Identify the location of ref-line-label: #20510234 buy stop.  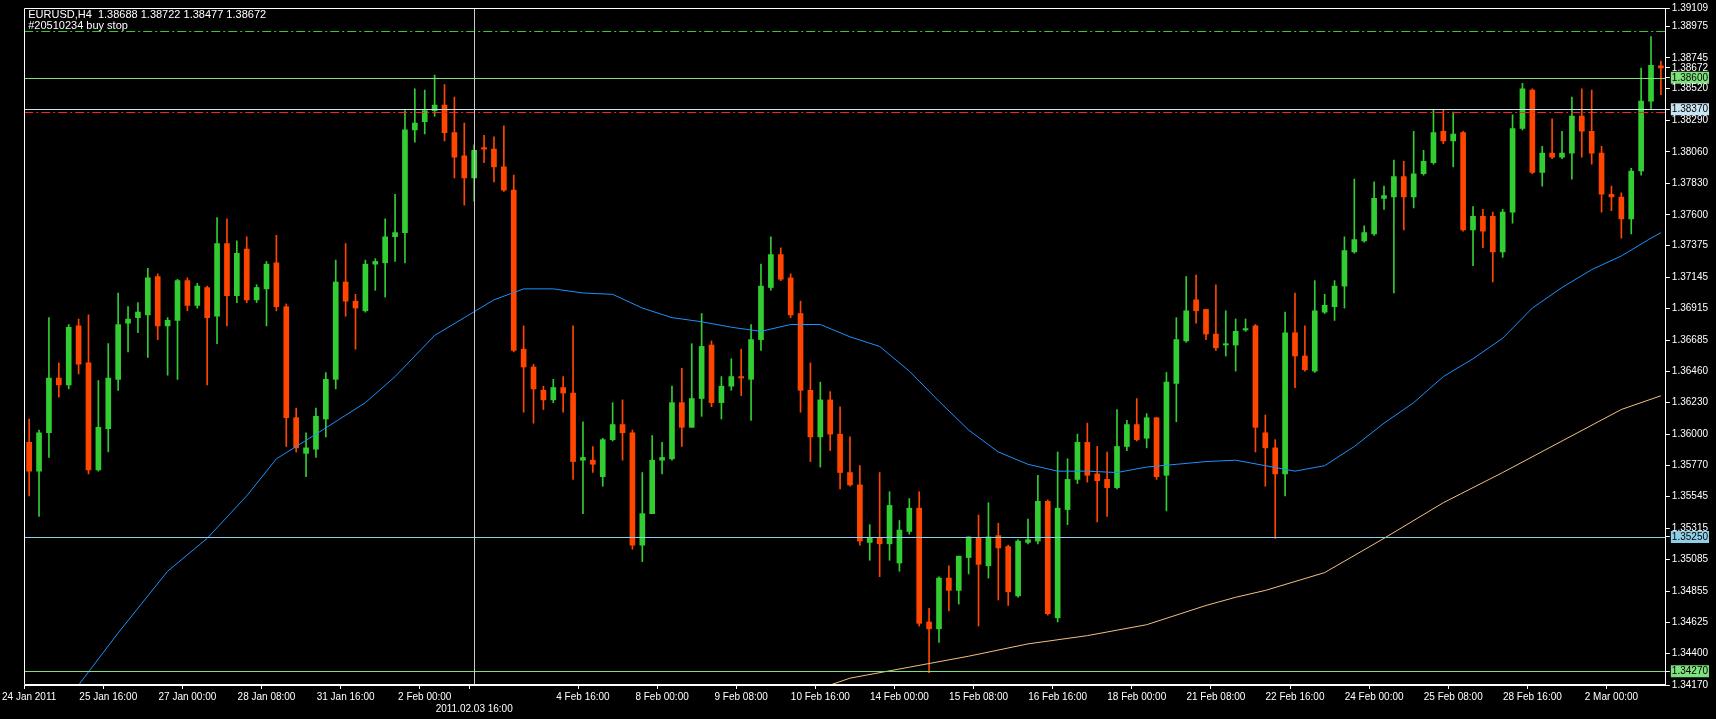
(78, 25).